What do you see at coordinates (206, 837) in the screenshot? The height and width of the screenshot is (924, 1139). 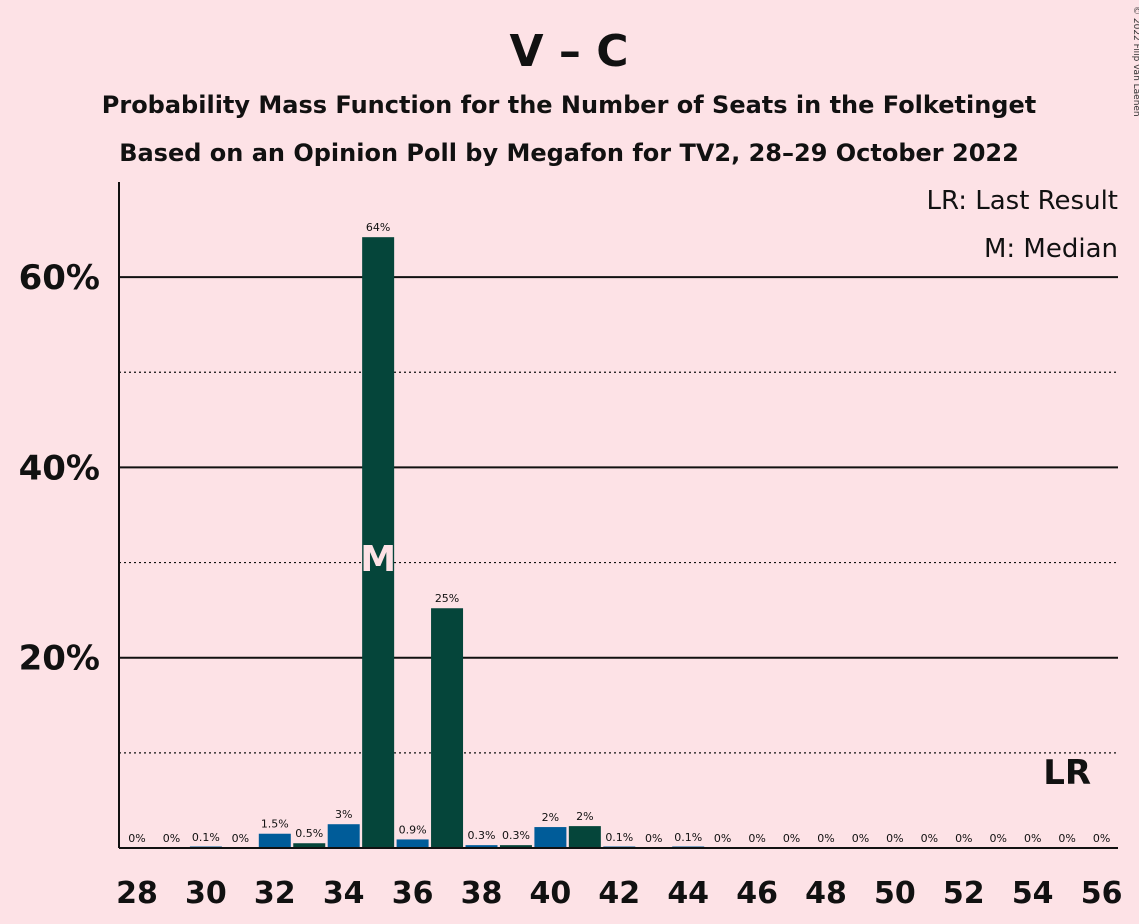 I see `data-label-seat-30: 0.1%` at bounding box center [206, 837].